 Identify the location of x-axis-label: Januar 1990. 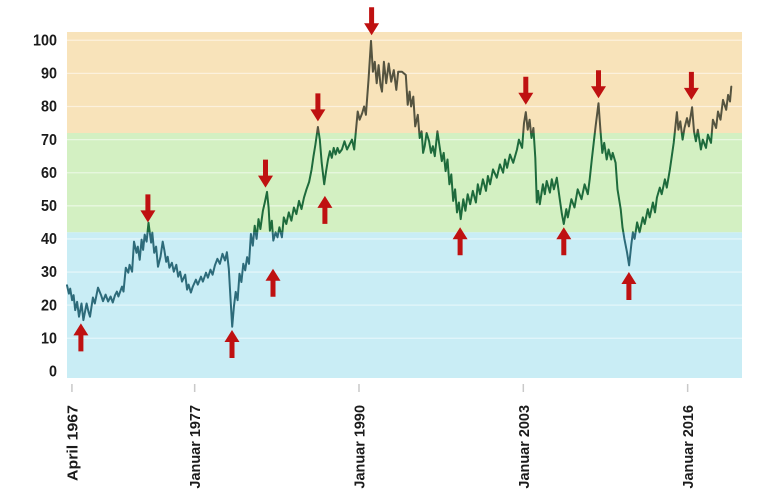
(360, 447).